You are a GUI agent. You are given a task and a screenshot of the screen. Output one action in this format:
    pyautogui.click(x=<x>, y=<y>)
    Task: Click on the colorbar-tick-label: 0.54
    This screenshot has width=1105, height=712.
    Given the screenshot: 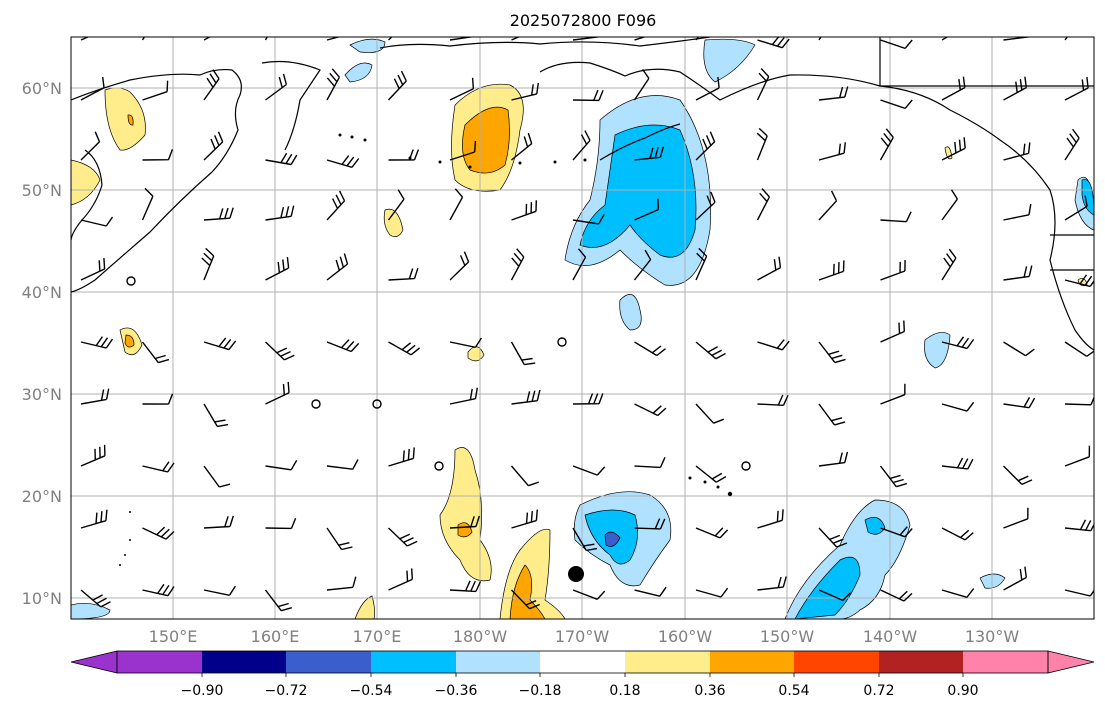 What is the action you would take?
    pyautogui.click(x=793, y=691)
    